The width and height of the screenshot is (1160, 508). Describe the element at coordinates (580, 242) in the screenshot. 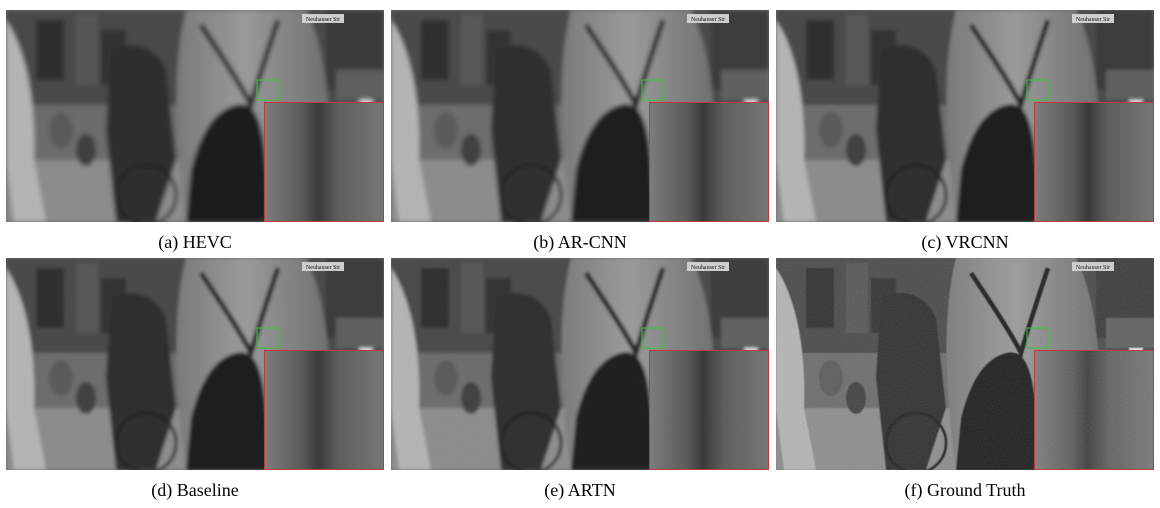

I see `panel-caption: (b) AR-CNN` at that location.